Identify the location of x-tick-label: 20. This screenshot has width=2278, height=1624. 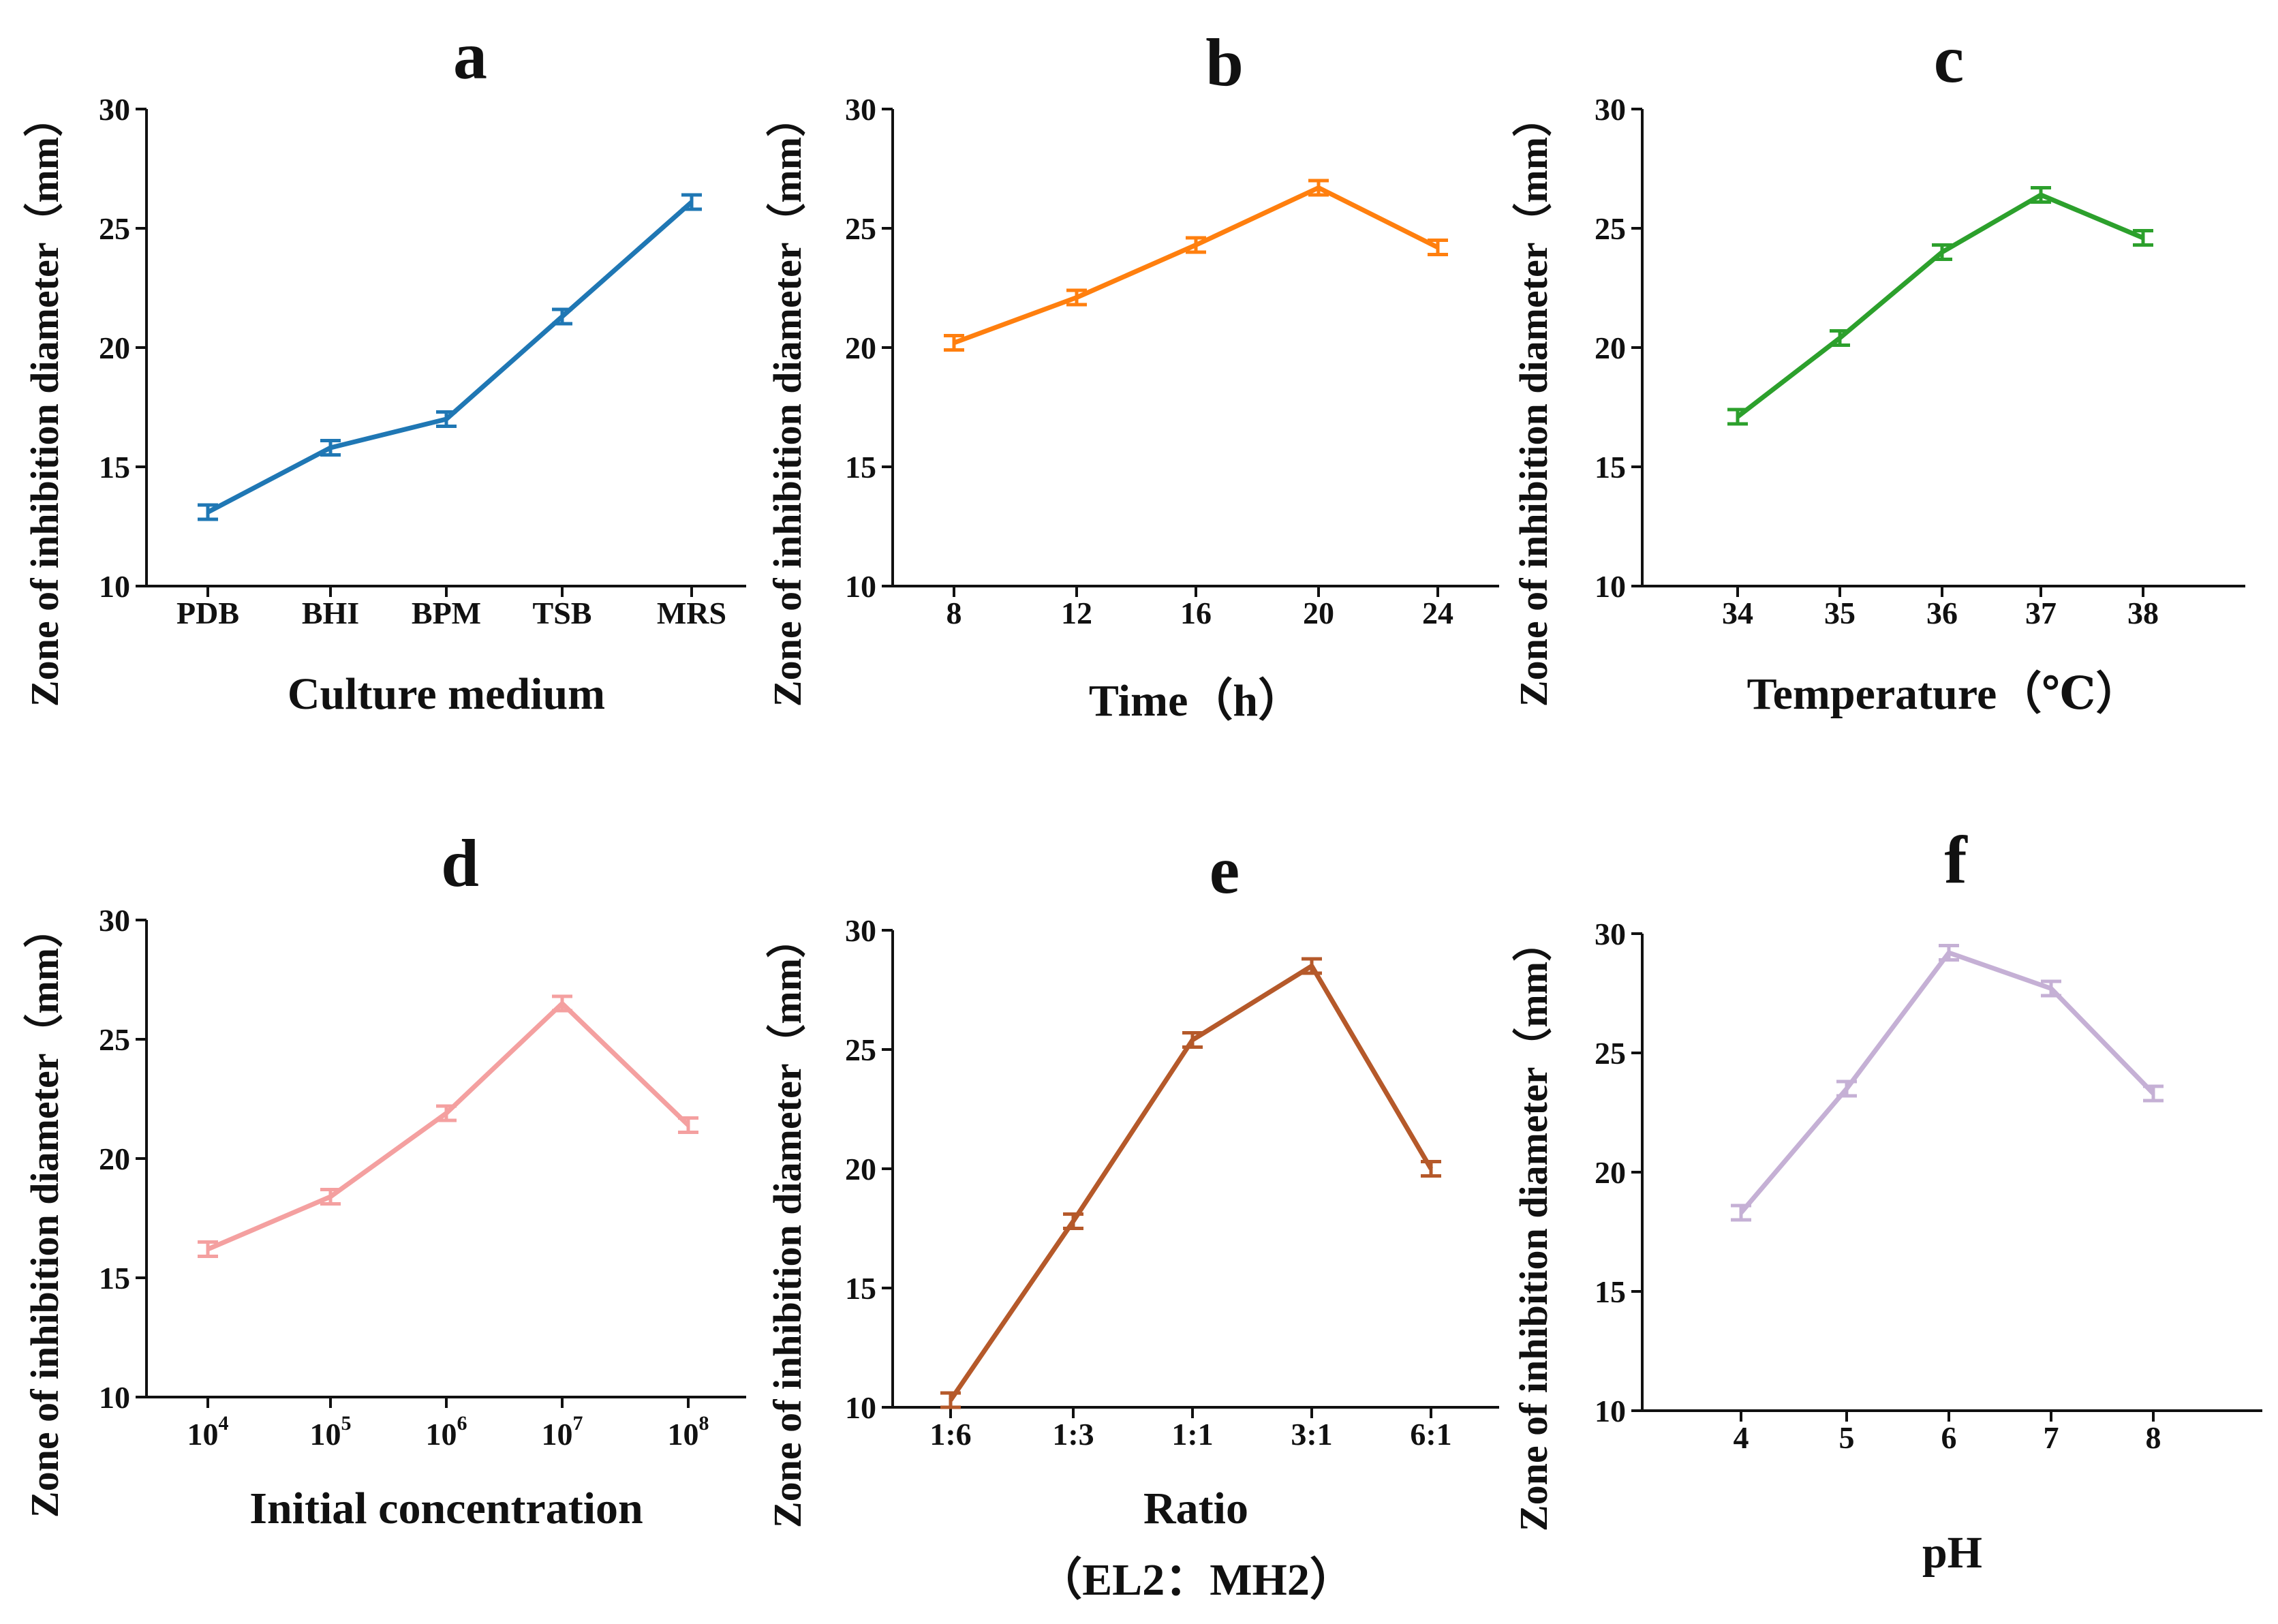
(1318, 613).